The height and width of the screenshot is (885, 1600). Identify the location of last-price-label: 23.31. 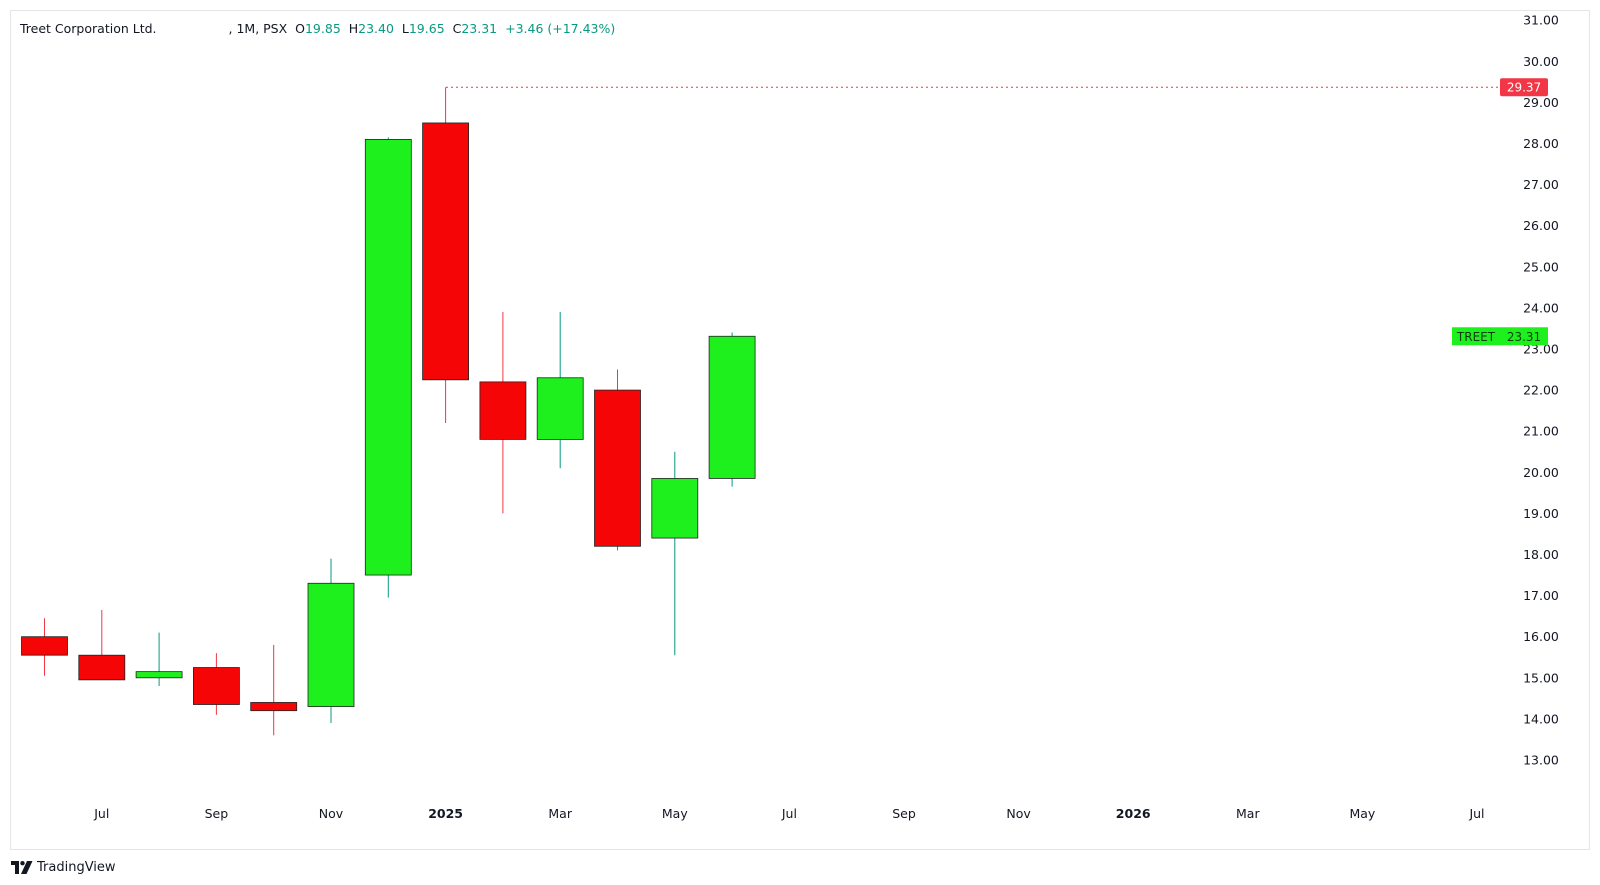
(1524, 337).